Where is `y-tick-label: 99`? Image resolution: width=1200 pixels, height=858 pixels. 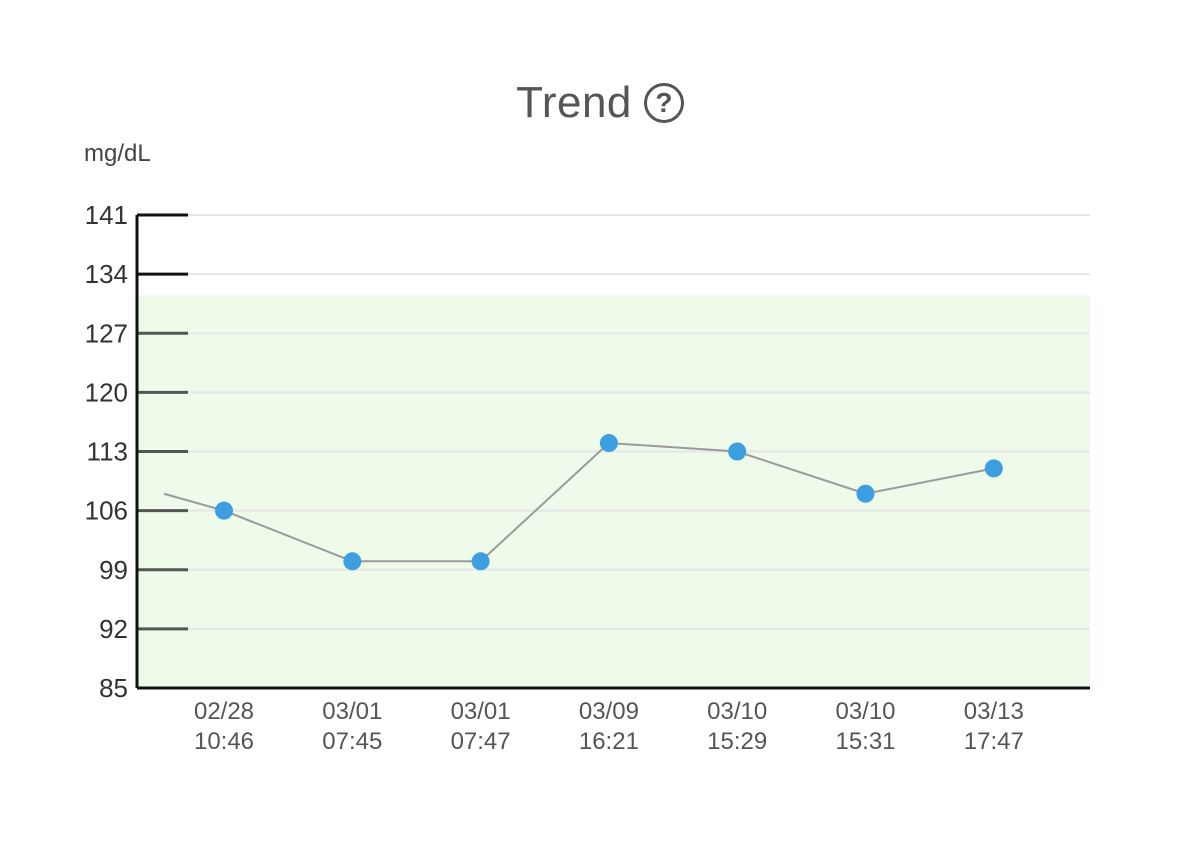 y-tick-label: 99 is located at coordinates (113, 570).